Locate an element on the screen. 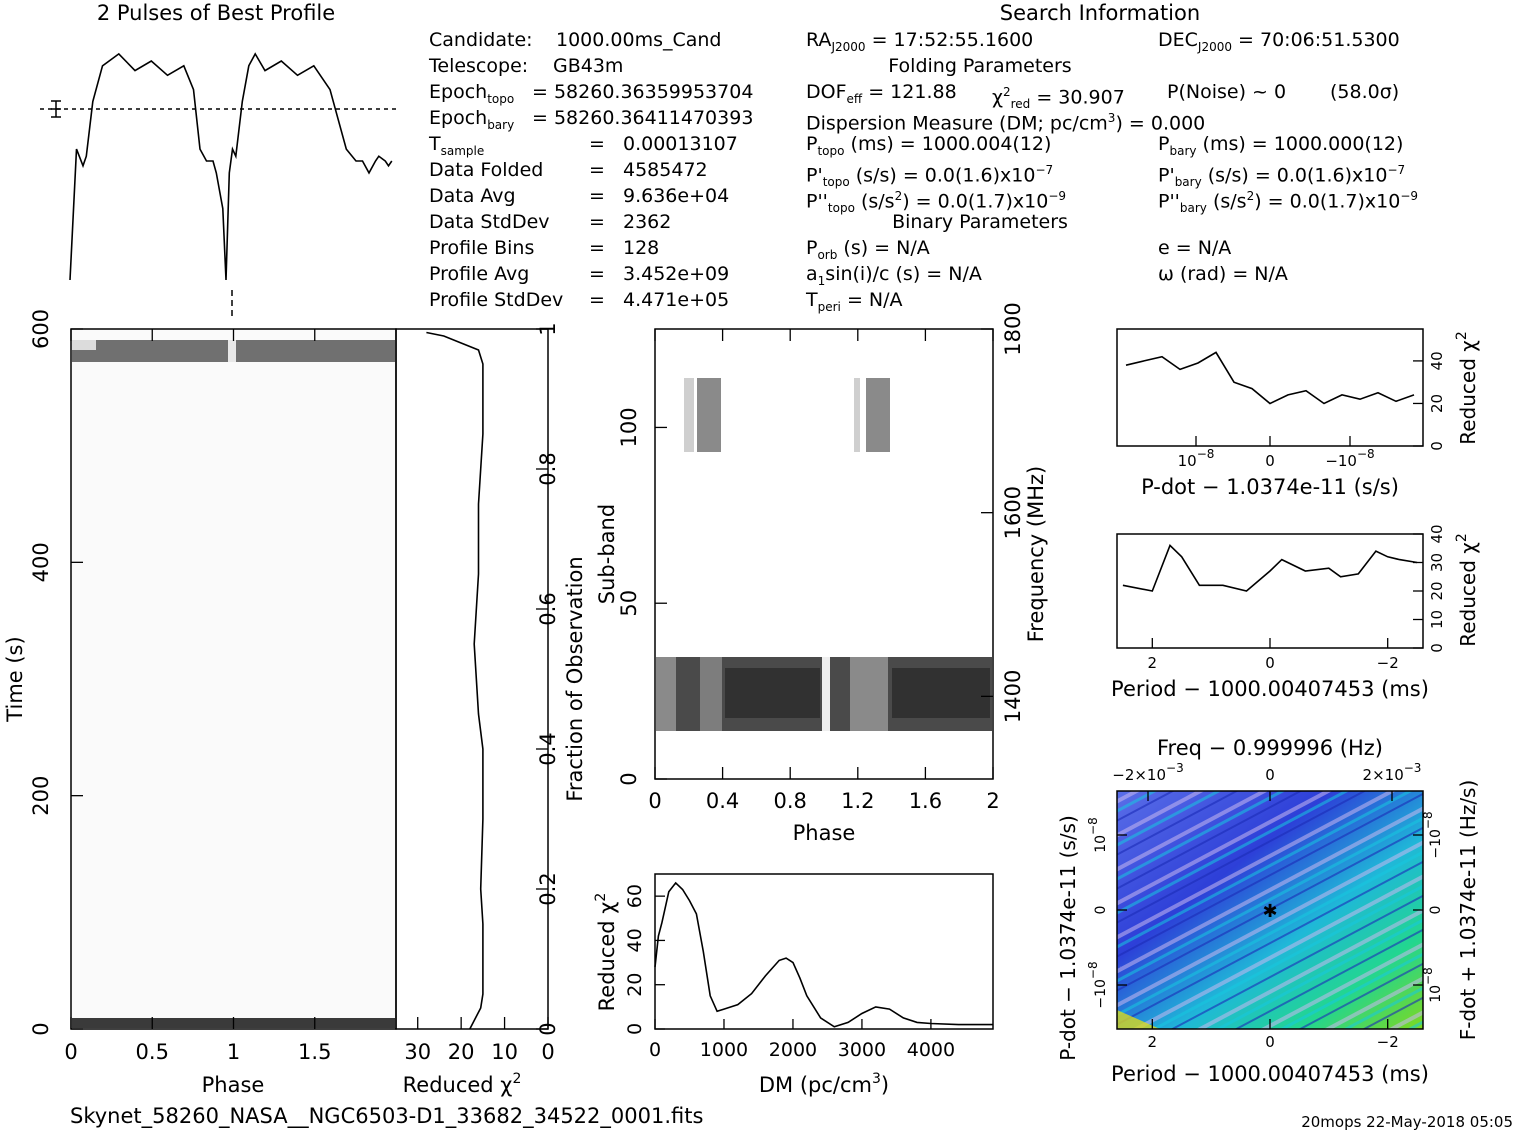 This screenshot has height=1133, width=1517. pdot-xlabel: P-dot − 1.0374e-11 (s/s) is located at coordinates (1270, 487).